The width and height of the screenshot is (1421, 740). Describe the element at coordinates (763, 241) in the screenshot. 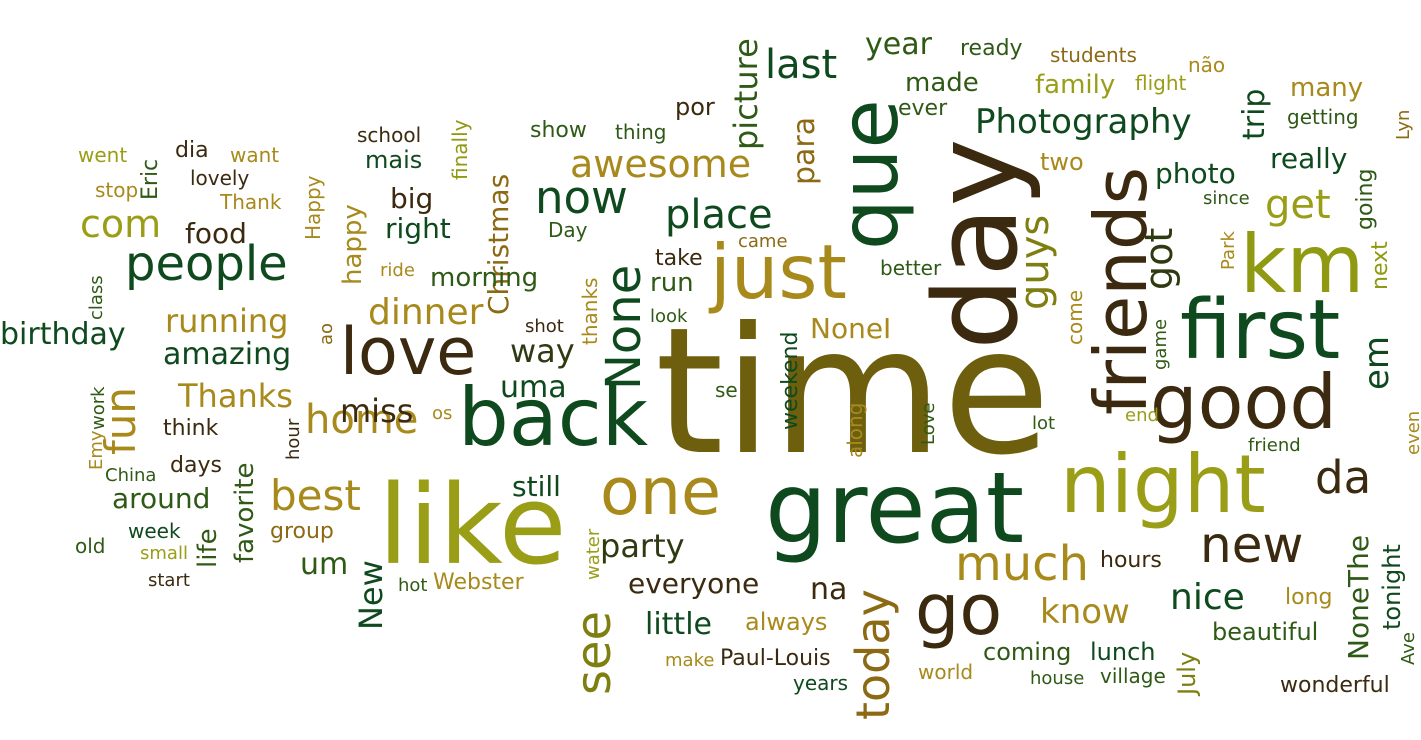

I see `cloud-word: came` at that location.